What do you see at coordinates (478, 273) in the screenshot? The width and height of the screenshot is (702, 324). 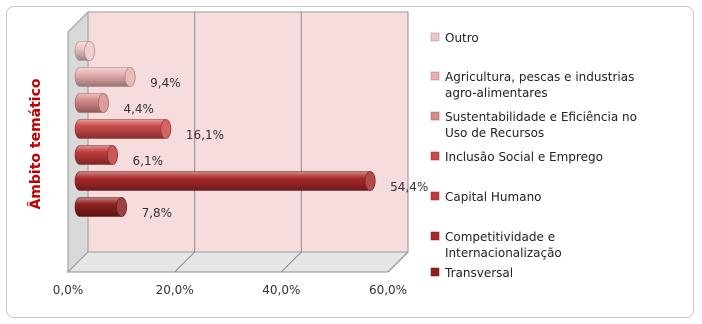 I see `legend-label: Transversal` at bounding box center [478, 273].